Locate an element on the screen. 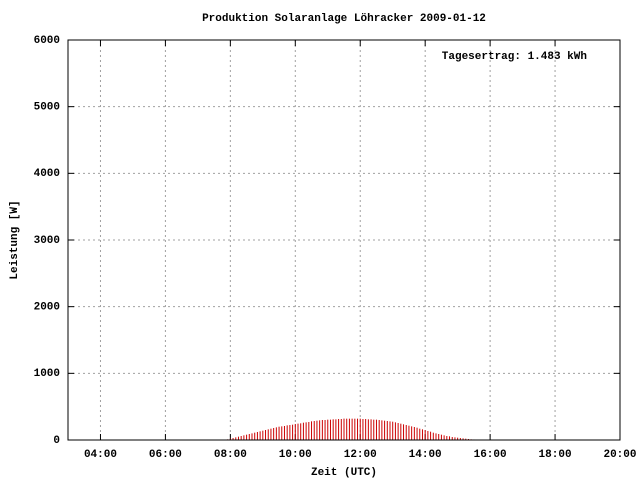 Image resolution: width=640 pixels, height=480 pixels. x-axis-label: Zeit (UTC) is located at coordinates (344, 473).